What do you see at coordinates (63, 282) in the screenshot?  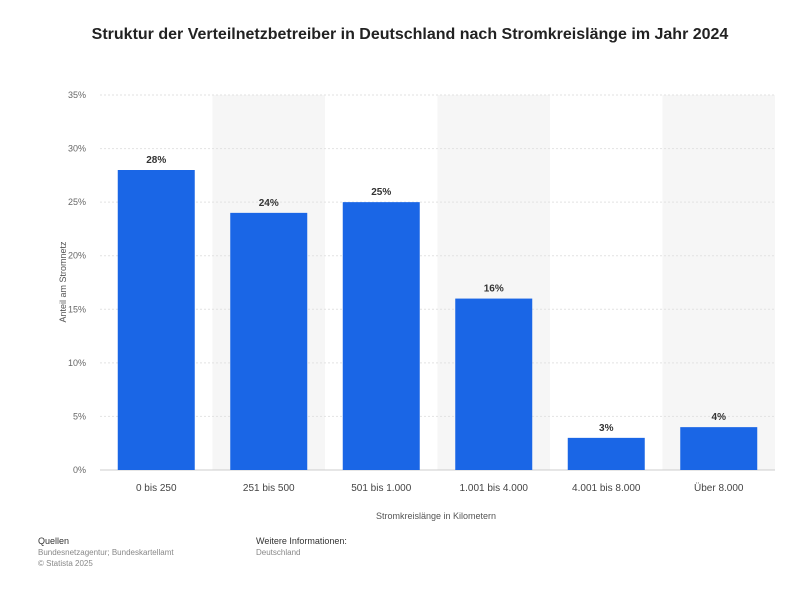 I see `y-axis-title: Anteil am Stromnetz` at bounding box center [63, 282].